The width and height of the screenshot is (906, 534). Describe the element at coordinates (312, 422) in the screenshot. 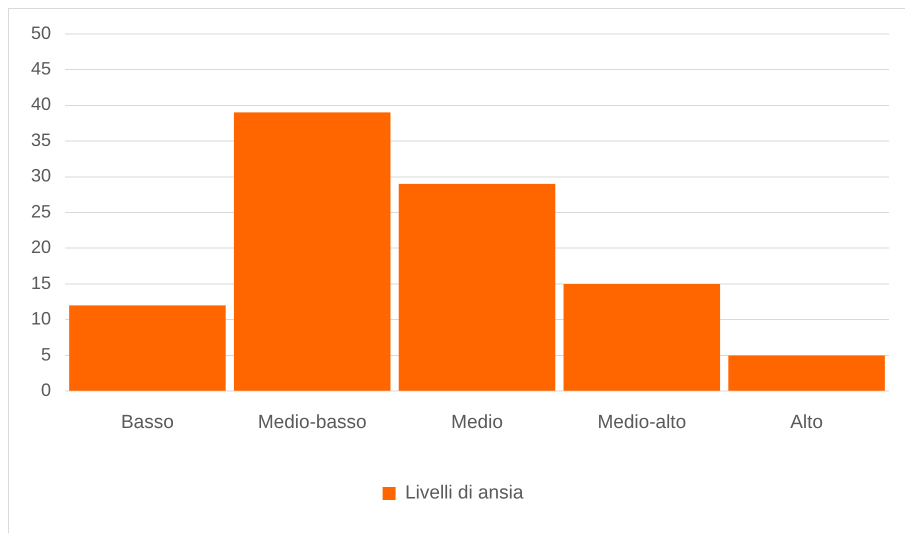

I see `x-tick-label: Medio-basso` at that location.